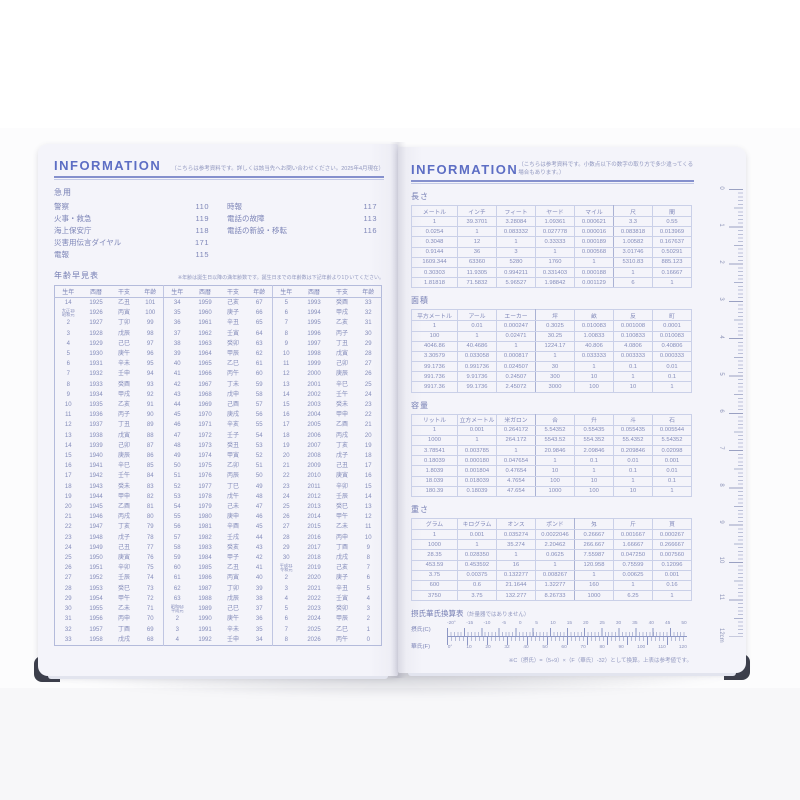  What do you see at coordinates (555, 450) in the screenshot?
I see `cell: 20.9846` at bounding box center [555, 450].